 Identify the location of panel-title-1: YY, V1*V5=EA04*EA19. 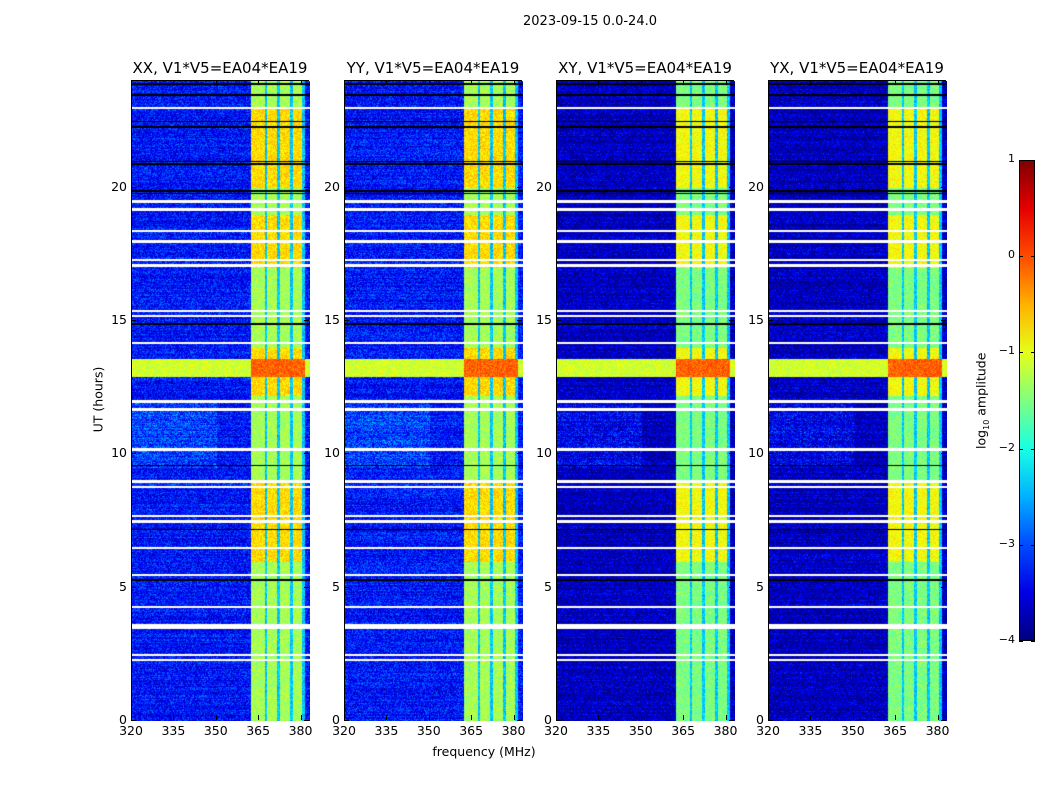
(433, 68).